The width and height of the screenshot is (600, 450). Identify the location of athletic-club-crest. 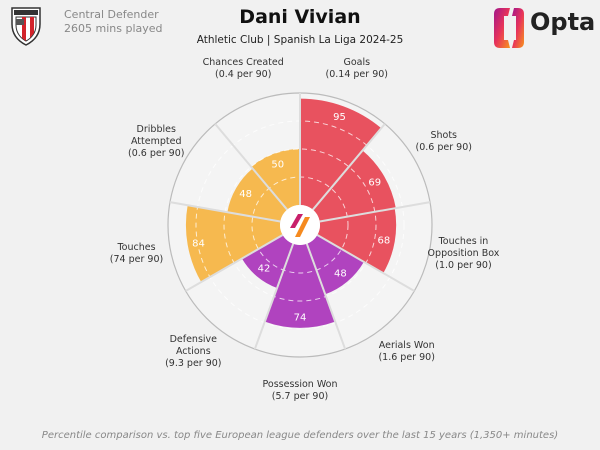
(26, 26).